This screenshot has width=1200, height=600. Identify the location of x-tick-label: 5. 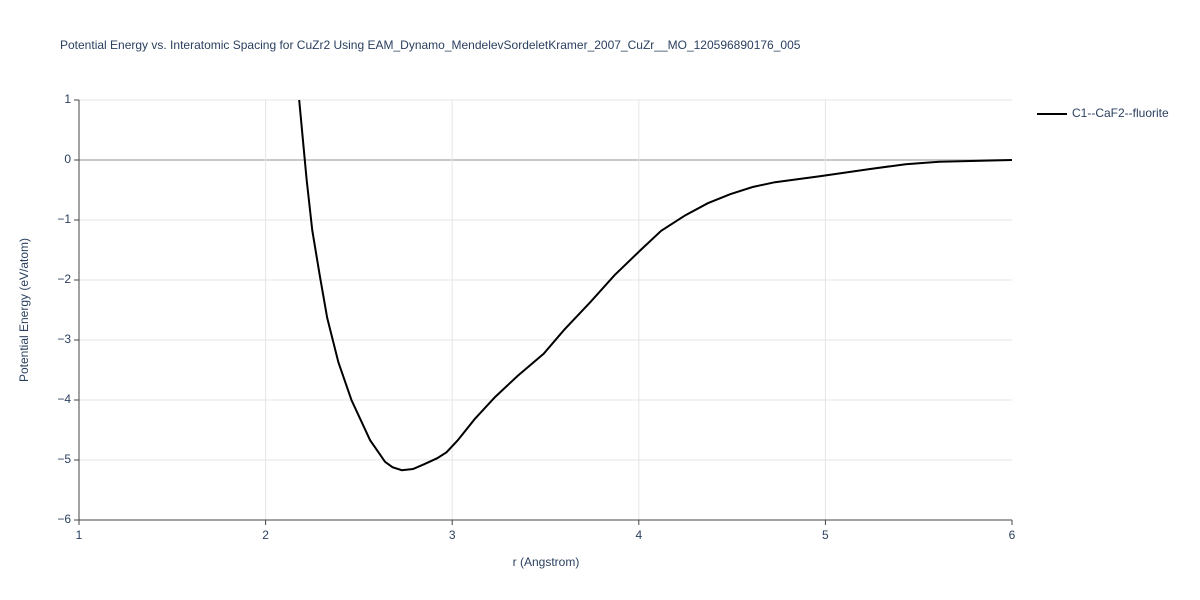
(825, 535).